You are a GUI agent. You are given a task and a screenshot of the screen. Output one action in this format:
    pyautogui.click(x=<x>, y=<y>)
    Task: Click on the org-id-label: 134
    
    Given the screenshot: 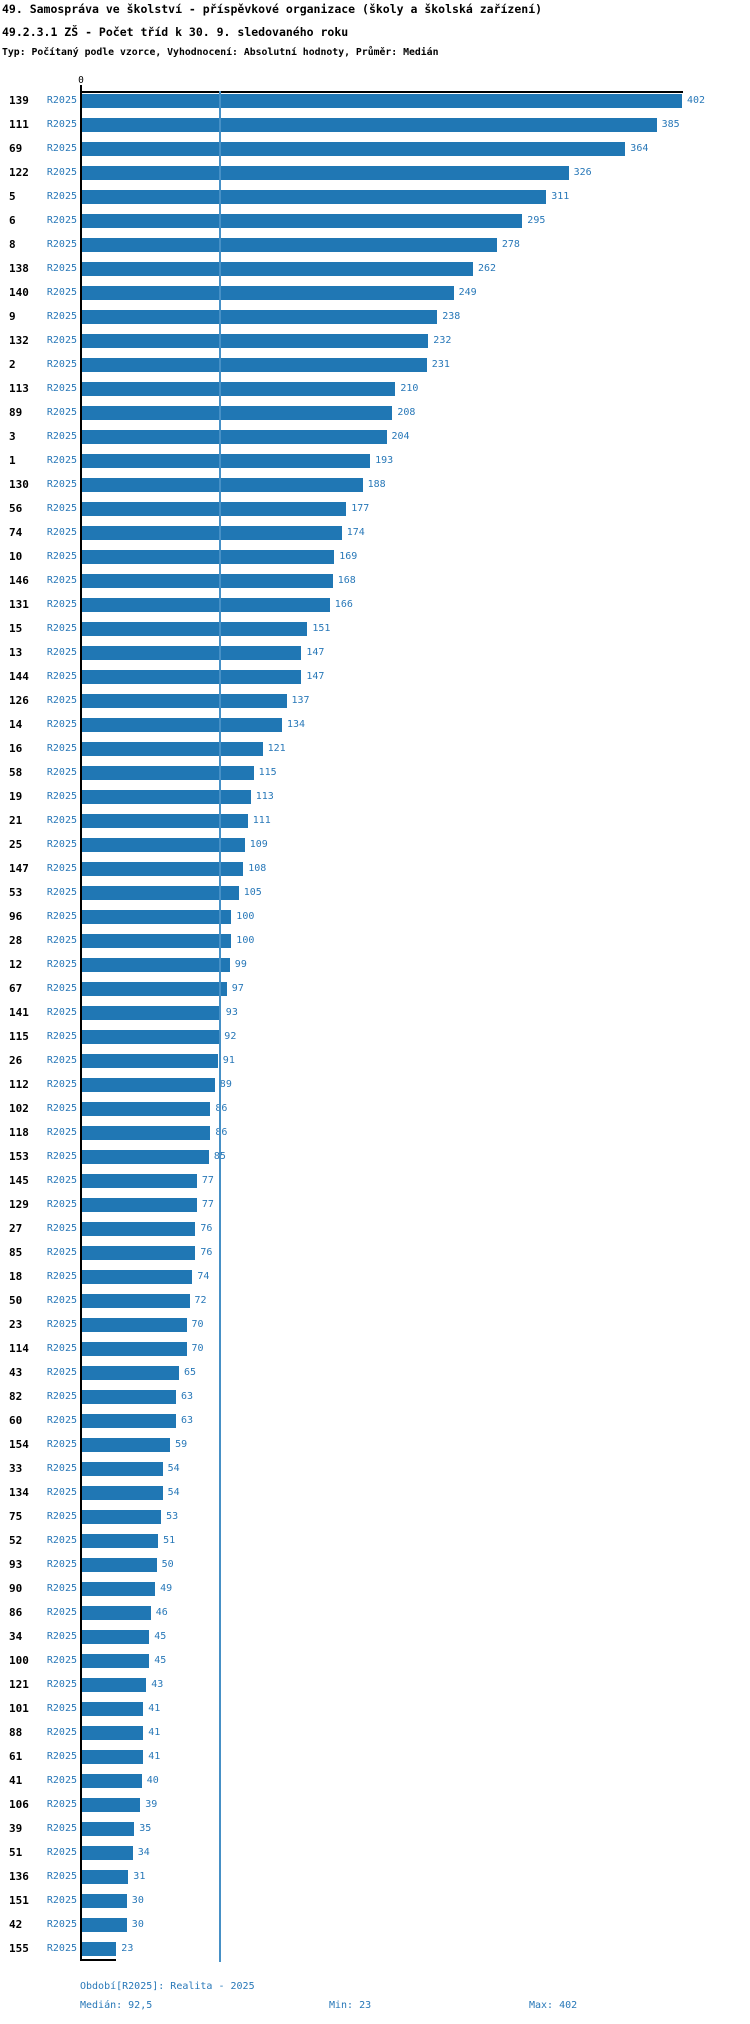 What is the action you would take?
    pyautogui.click(x=19, y=1492)
    